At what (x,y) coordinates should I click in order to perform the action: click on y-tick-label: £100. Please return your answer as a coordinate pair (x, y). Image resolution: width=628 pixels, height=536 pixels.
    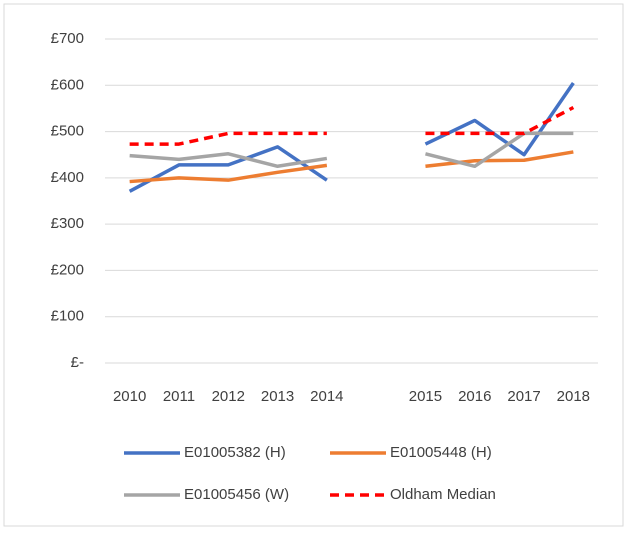
    Looking at the image, I should click on (67, 316).